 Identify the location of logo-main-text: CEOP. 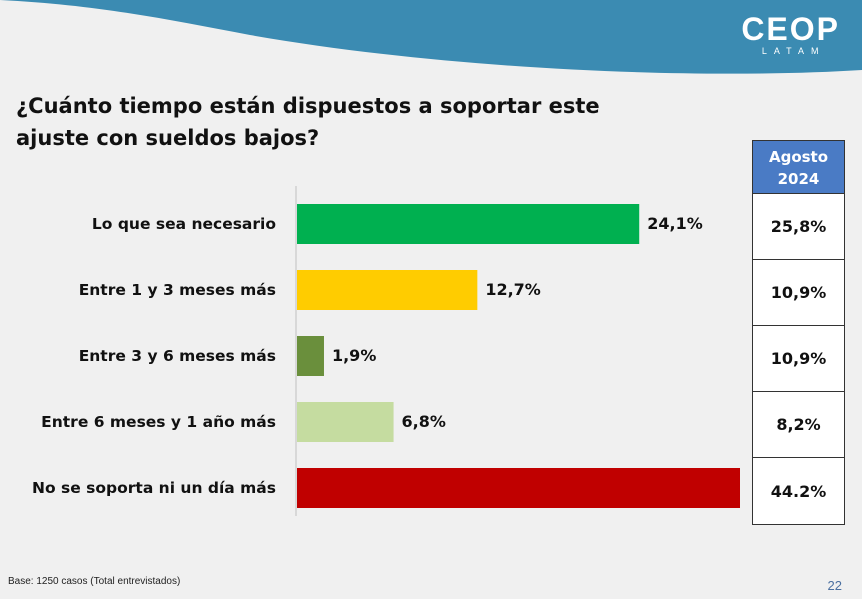
(790, 29).